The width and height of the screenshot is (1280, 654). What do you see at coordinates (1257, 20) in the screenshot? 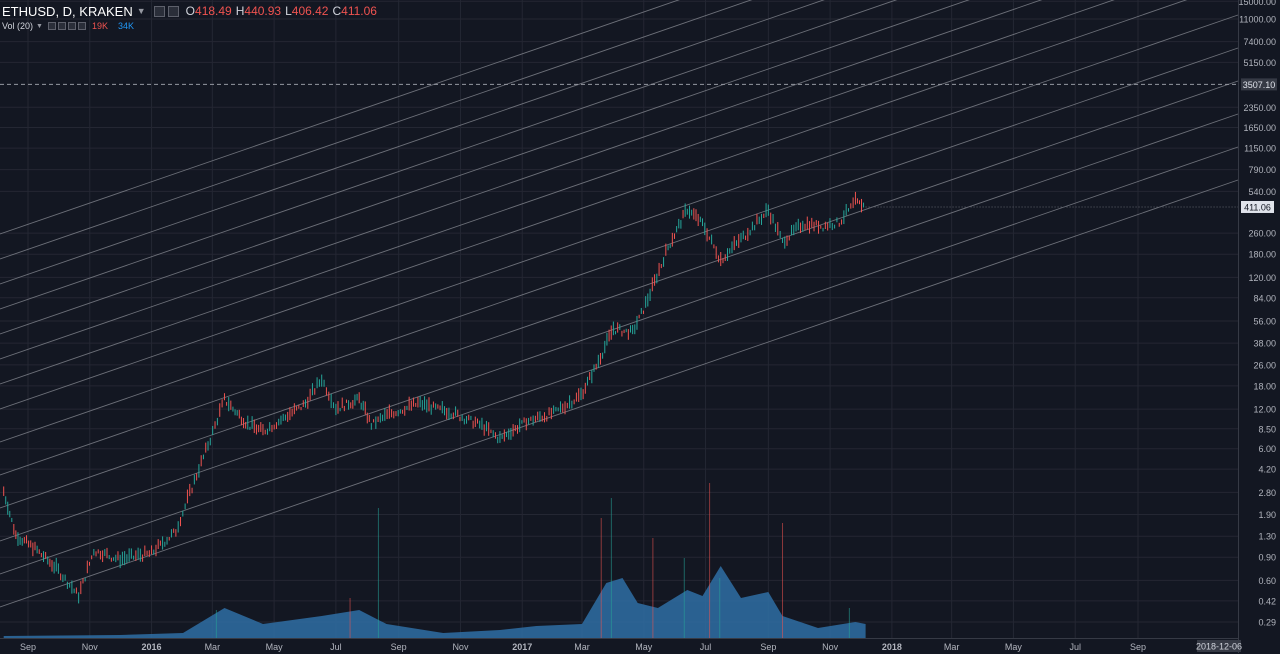
I see `price-tick-label: 11000.00` at bounding box center [1257, 20].